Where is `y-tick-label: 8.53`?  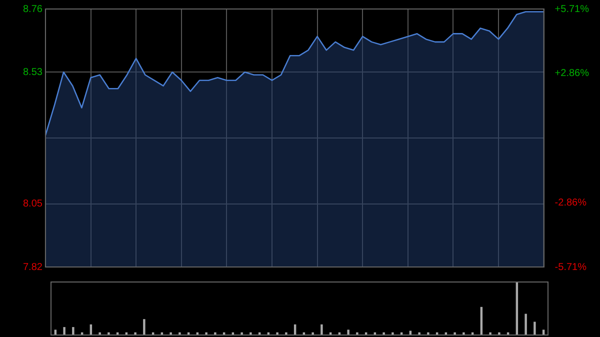
y-tick-label: 8.53 is located at coordinates (32, 72).